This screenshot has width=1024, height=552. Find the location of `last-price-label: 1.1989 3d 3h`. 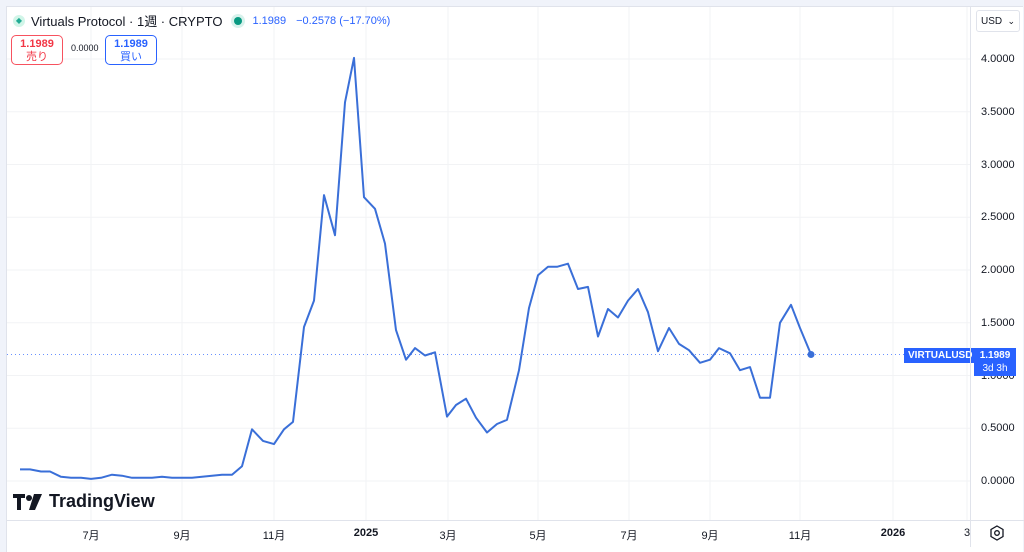

last-price-label: 1.1989 3d 3h is located at coordinates (995, 361).